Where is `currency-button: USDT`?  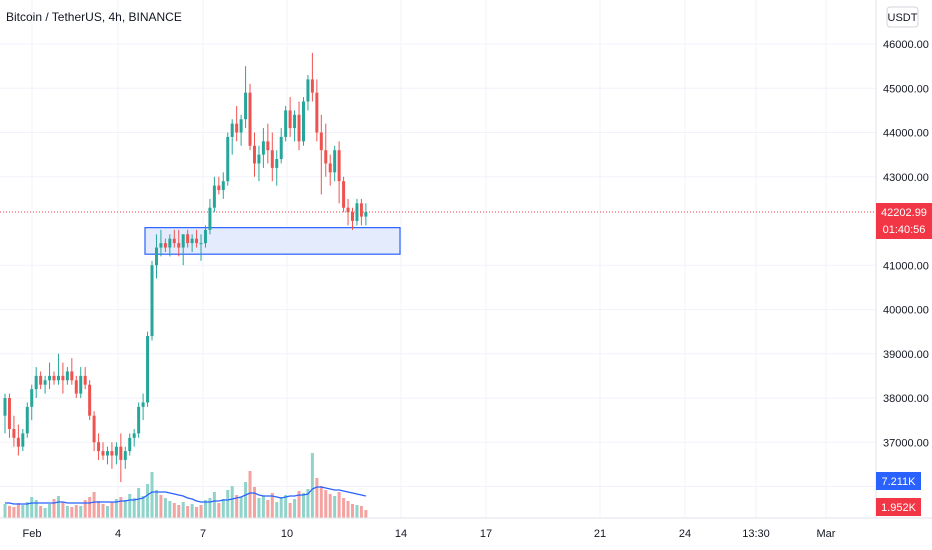
currency-button: USDT is located at coordinates (902, 17).